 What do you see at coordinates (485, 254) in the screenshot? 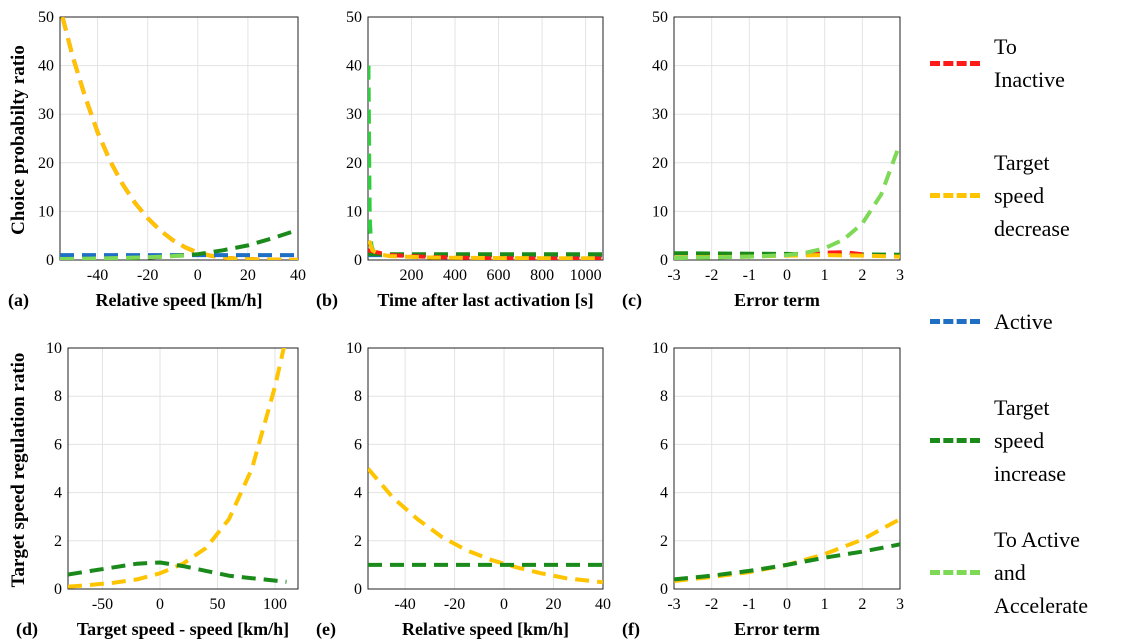
I see `series-line-b-to-inactive` at bounding box center [485, 254].